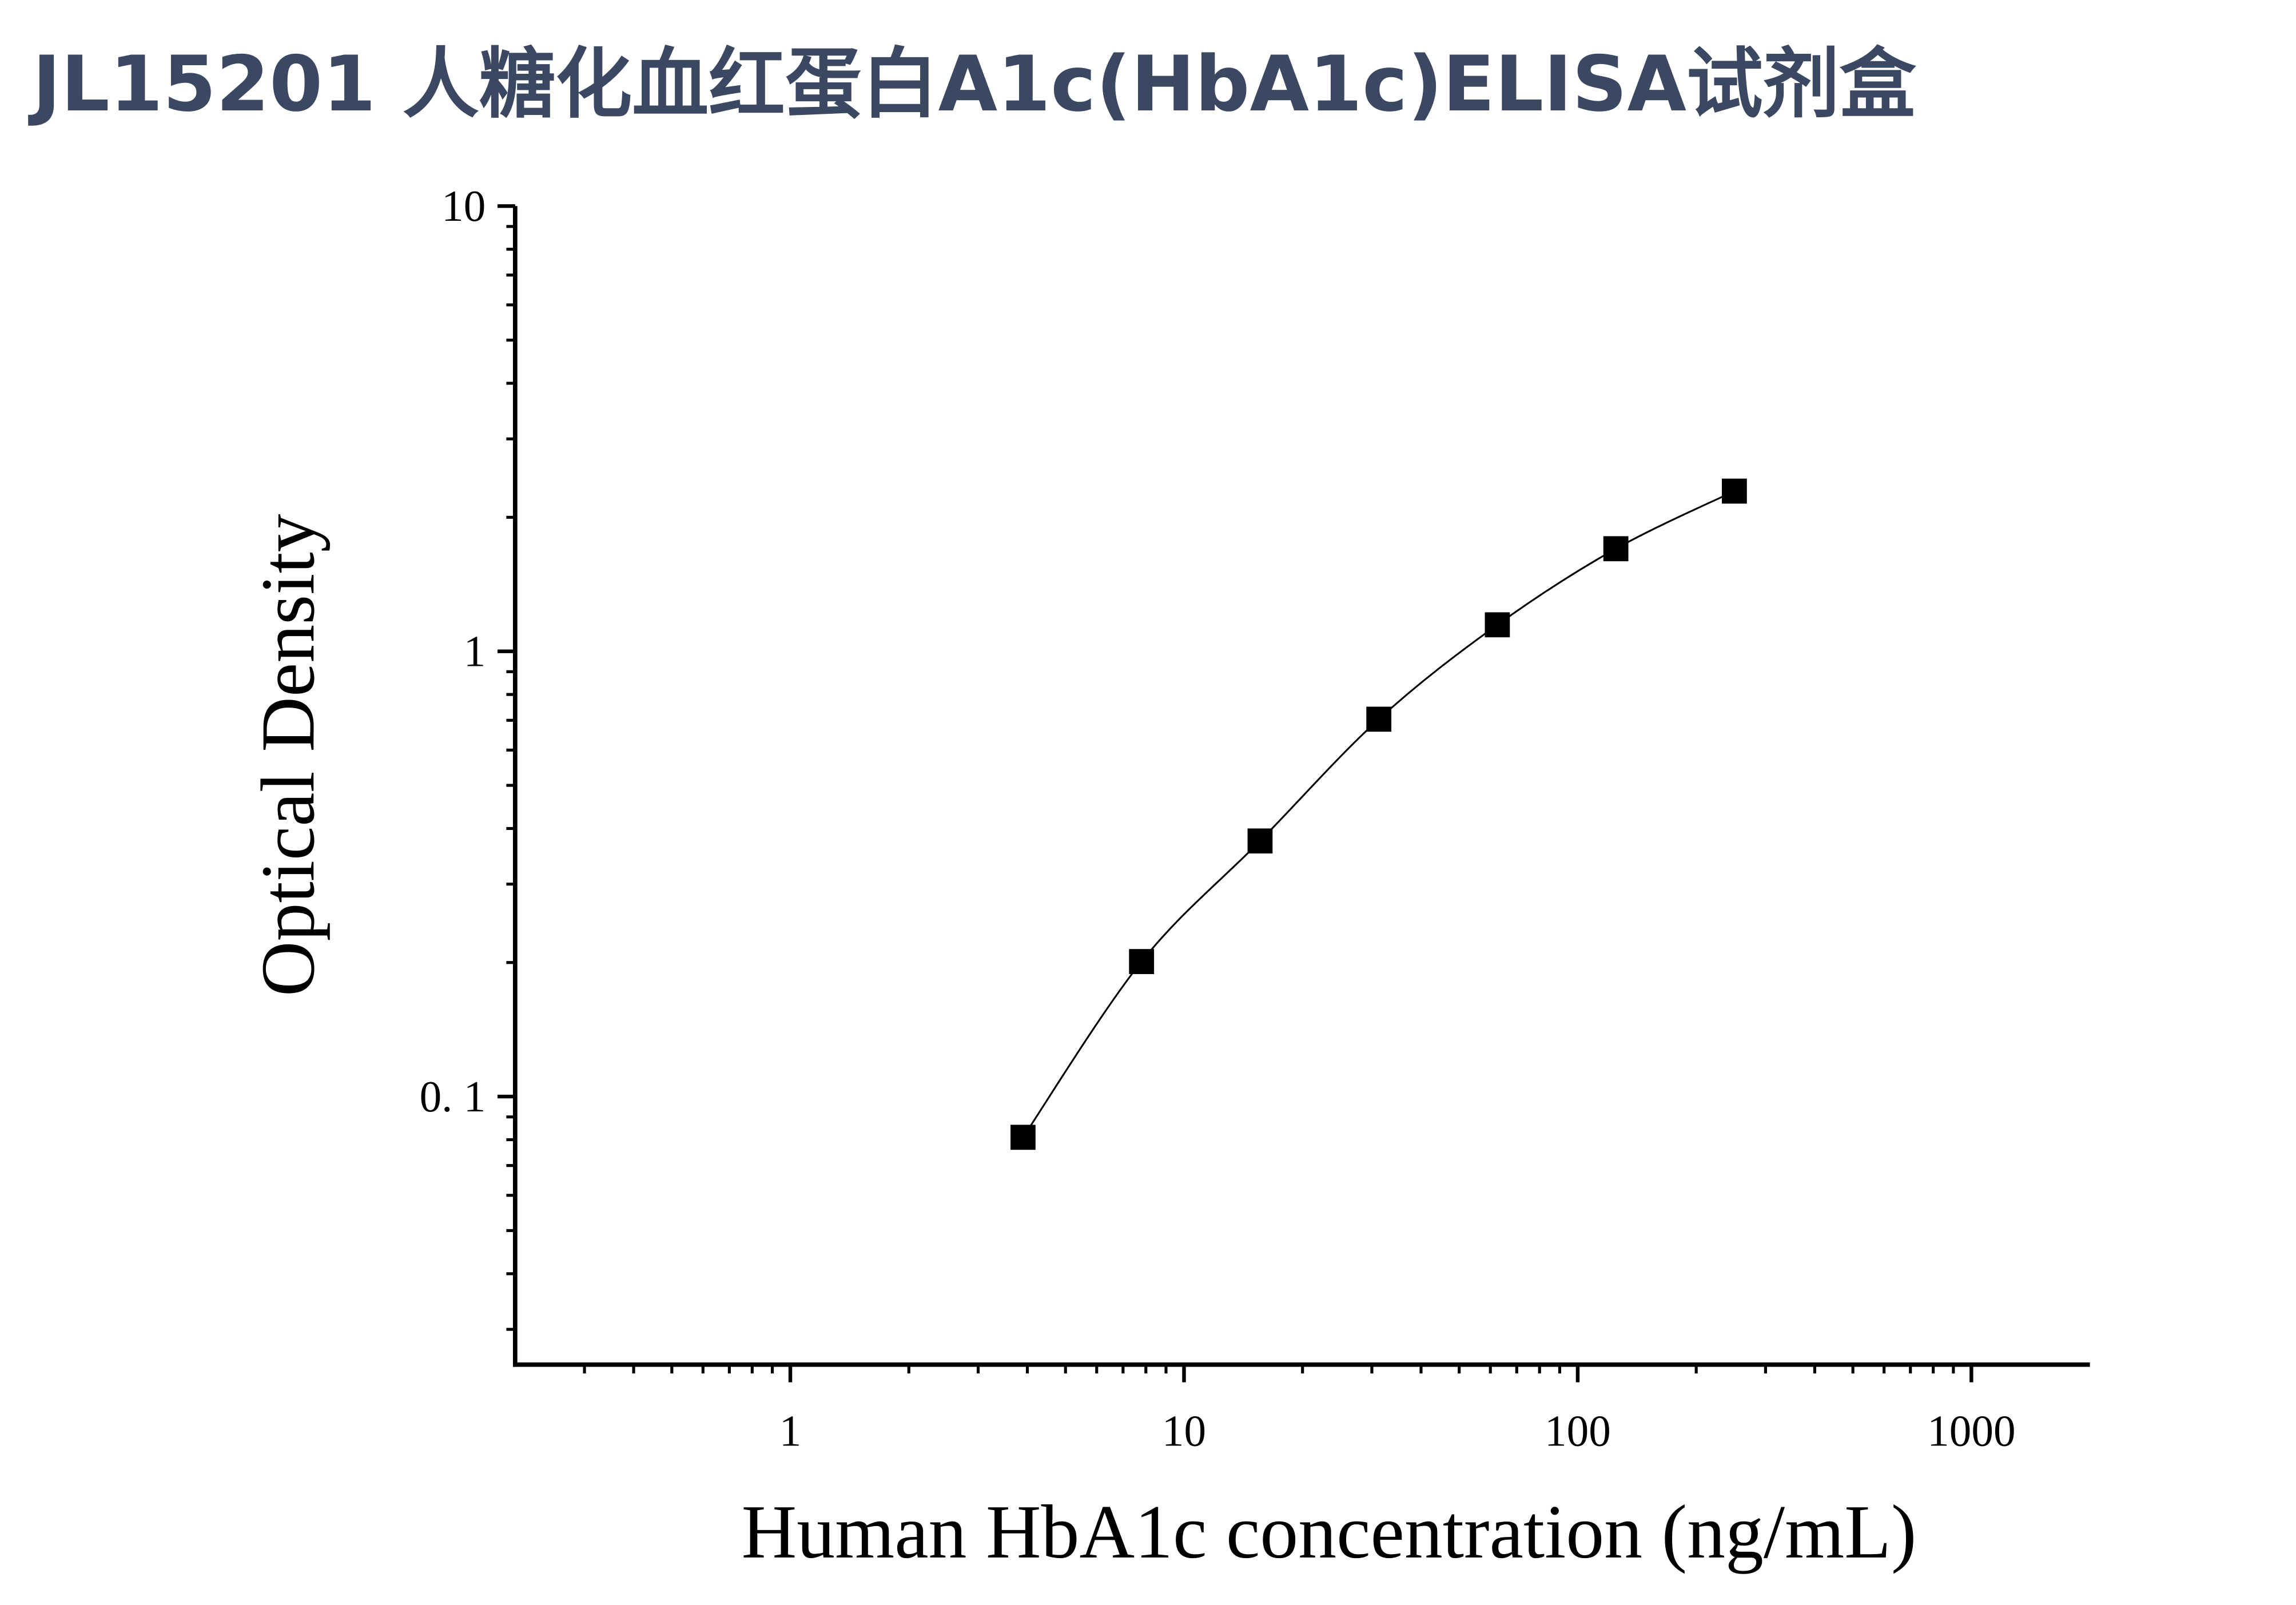 The height and width of the screenshot is (1605, 2296). What do you see at coordinates (287, 755) in the screenshot?
I see `y-axis-label: Optical Density` at bounding box center [287, 755].